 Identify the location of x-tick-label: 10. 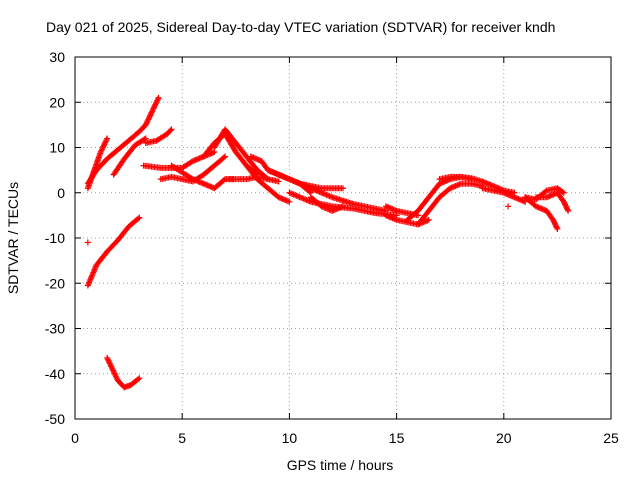
(290, 438).